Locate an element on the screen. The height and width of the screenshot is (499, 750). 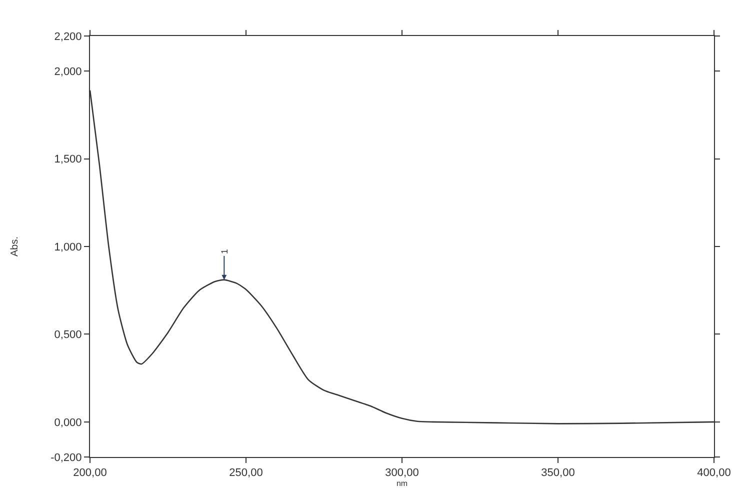
x-tick-label: 350,00 is located at coordinates (558, 473).